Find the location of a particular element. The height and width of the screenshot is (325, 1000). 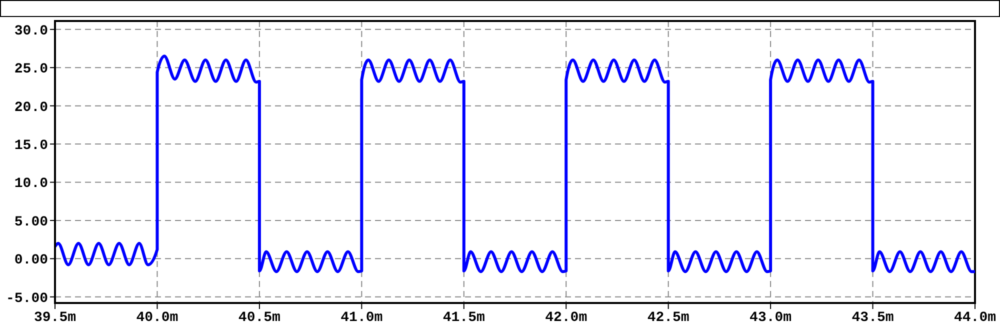

y-tick-label: 5.00 is located at coordinates (31, 222).